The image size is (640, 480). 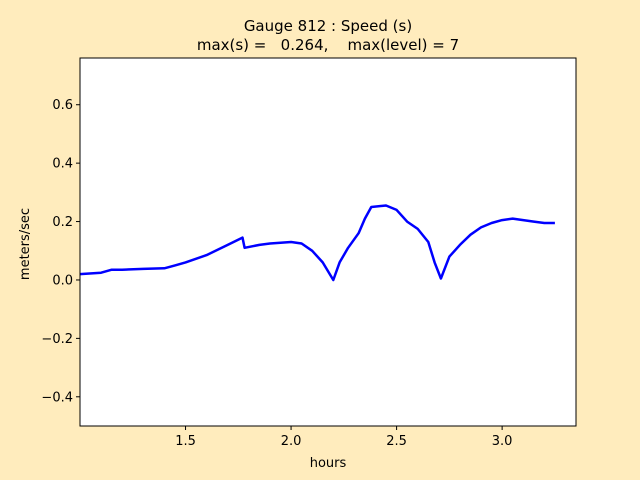 What do you see at coordinates (343, 437) in the screenshot?
I see `x-axis-ticks: 1.5 2.0 2.5 3.0` at bounding box center [343, 437].